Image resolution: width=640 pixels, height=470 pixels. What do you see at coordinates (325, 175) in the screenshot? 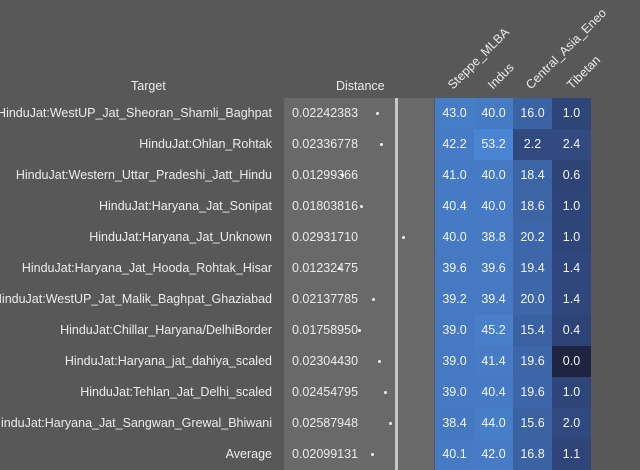
I see `distance-value: 0.01299366` at bounding box center [325, 175].